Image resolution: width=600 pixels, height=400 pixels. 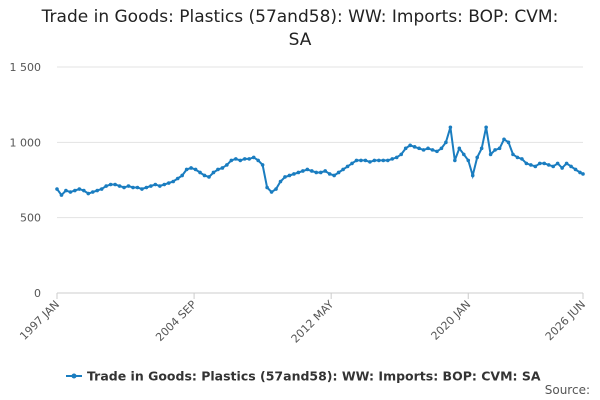 I want to click on x-tick-label: 1997 JAN, so click(x=39, y=320).